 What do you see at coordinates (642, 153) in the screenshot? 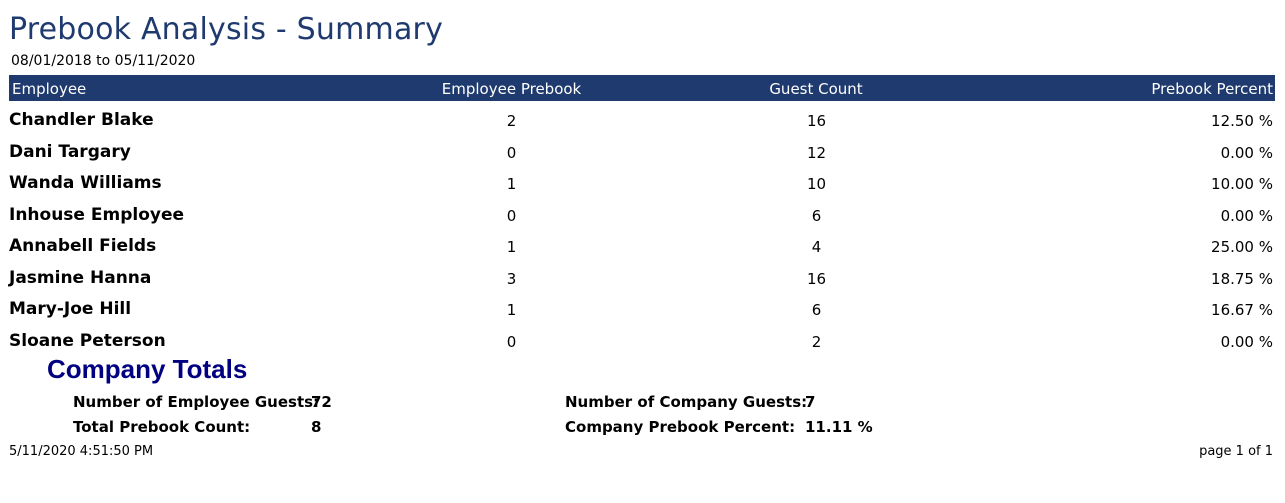
I see `table-row: Dani Targary 0 12 0.00 %` at bounding box center [642, 153].